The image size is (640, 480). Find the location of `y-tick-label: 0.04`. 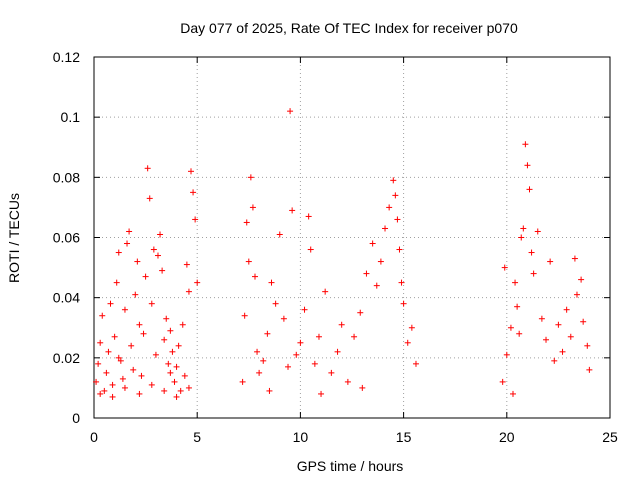

y-tick-label: 0.04 is located at coordinates (66, 298).